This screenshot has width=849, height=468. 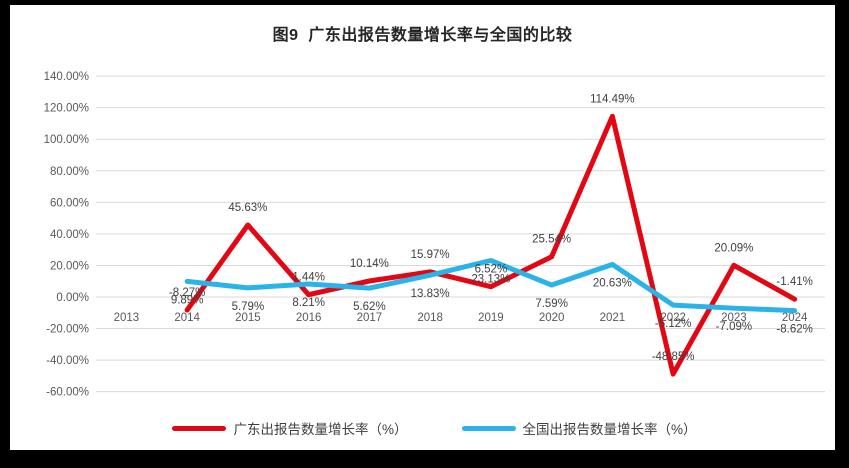 I want to click on data-label-national-line: 7.59%, so click(x=551, y=304).